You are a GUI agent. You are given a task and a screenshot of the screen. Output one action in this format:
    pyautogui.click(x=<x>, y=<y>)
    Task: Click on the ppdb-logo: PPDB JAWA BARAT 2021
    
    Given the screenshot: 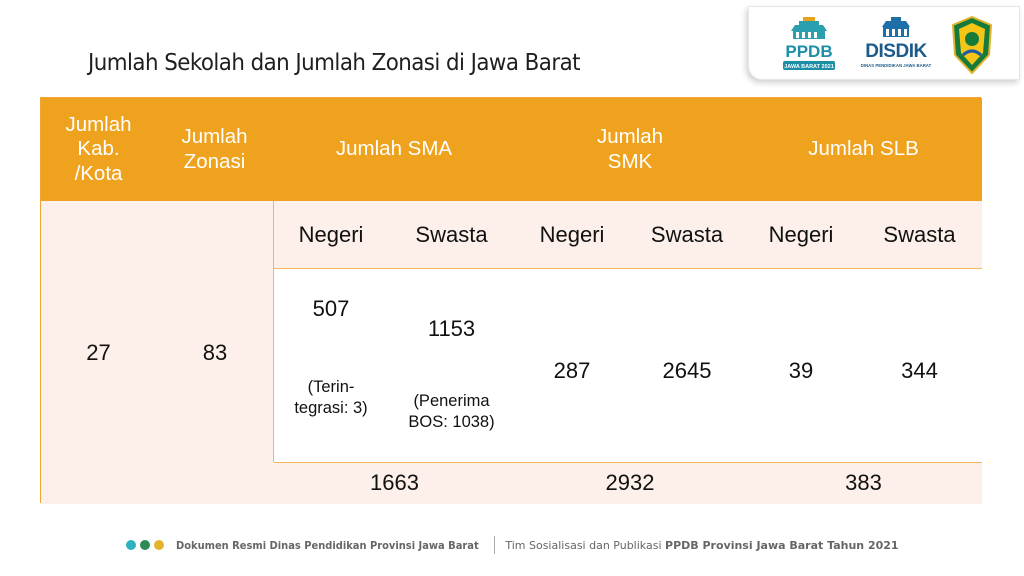 What is the action you would take?
    pyautogui.click(x=809, y=43)
    